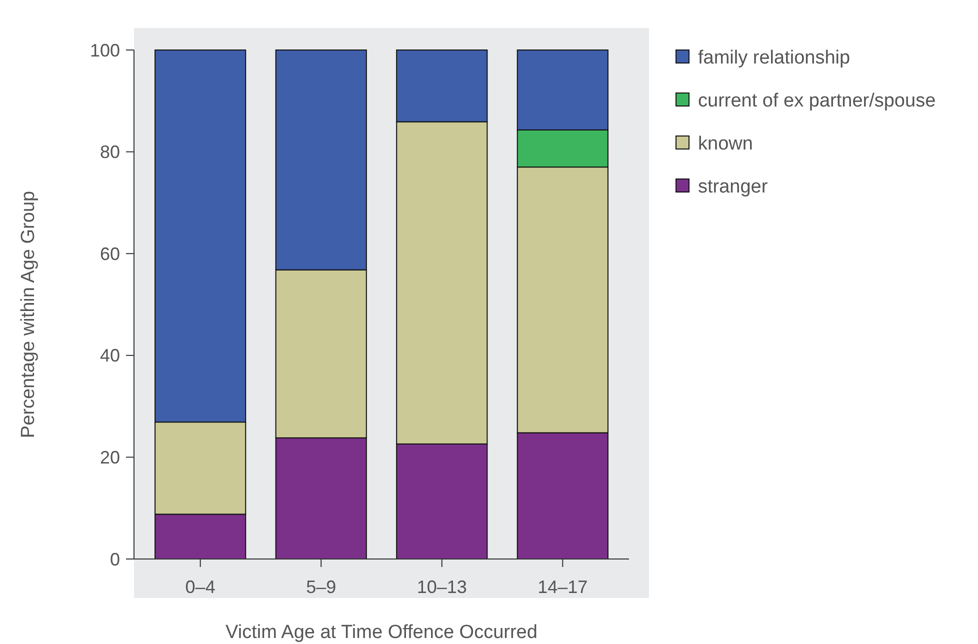  I want to click on legend-label: known, so click(725, 144).